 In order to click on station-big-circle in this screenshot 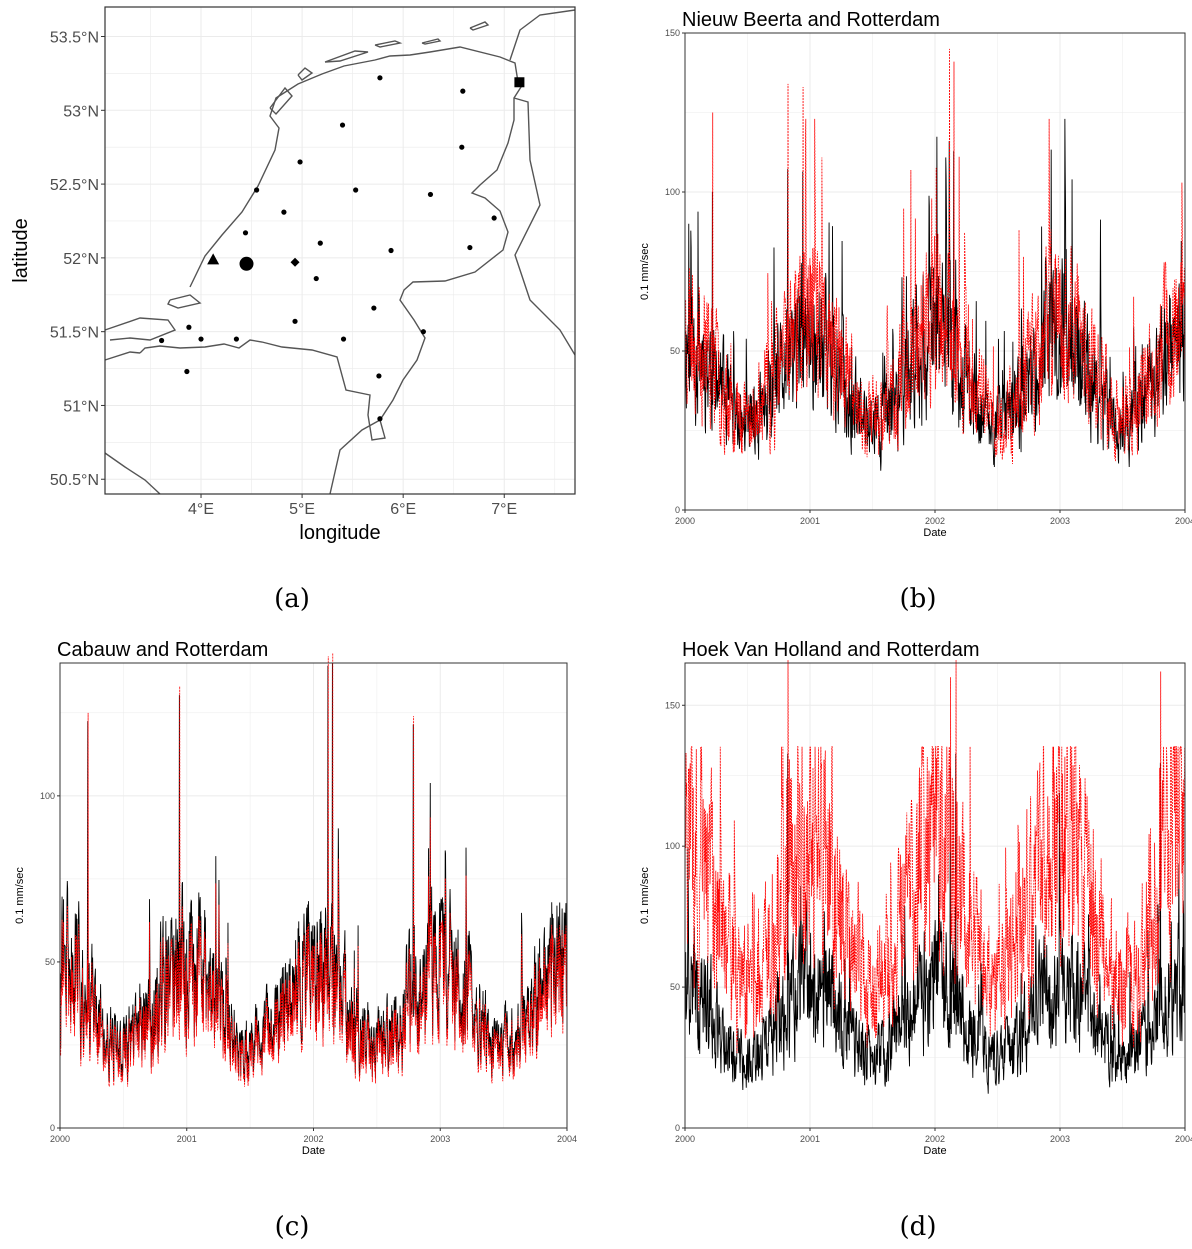, I will do `click(246, 263)`.